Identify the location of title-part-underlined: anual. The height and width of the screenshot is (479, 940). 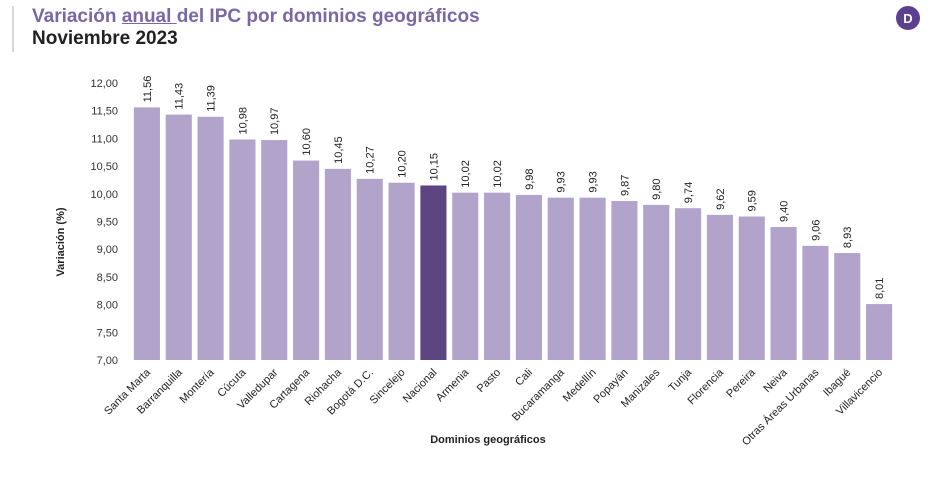
(149, 16).